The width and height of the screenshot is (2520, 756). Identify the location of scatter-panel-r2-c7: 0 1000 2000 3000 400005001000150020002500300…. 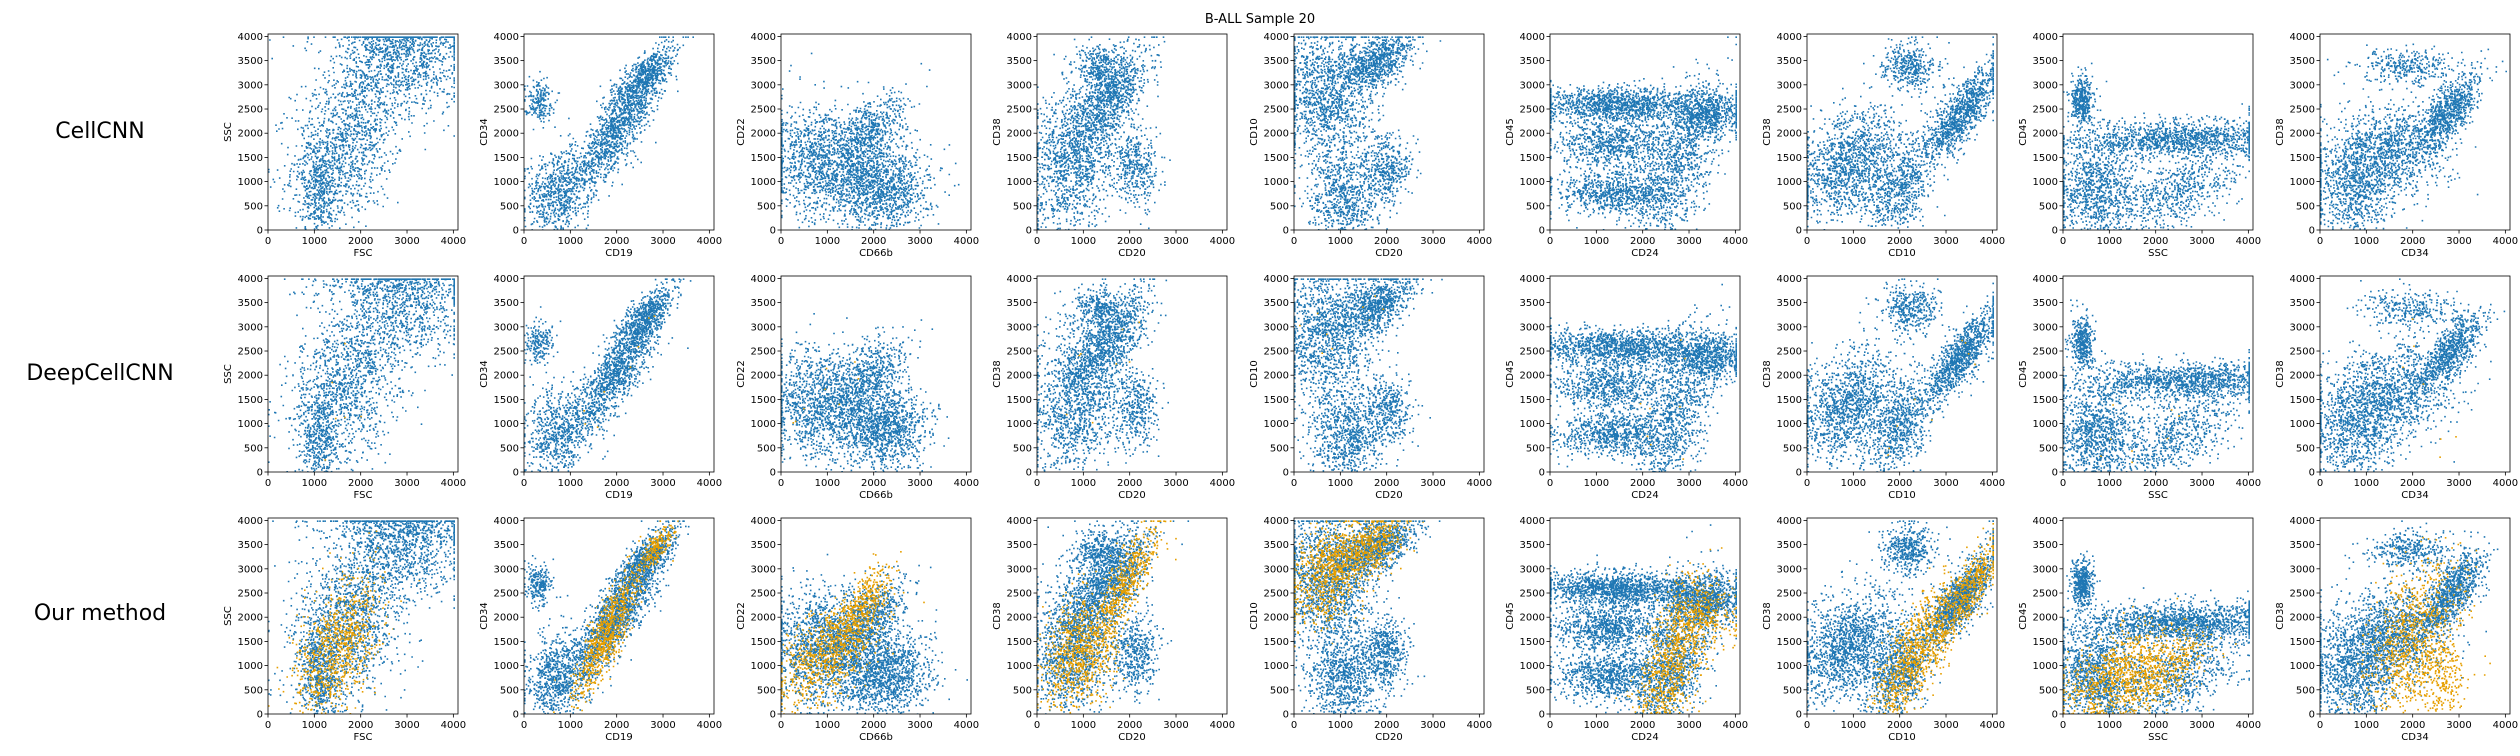
(2139, 629).